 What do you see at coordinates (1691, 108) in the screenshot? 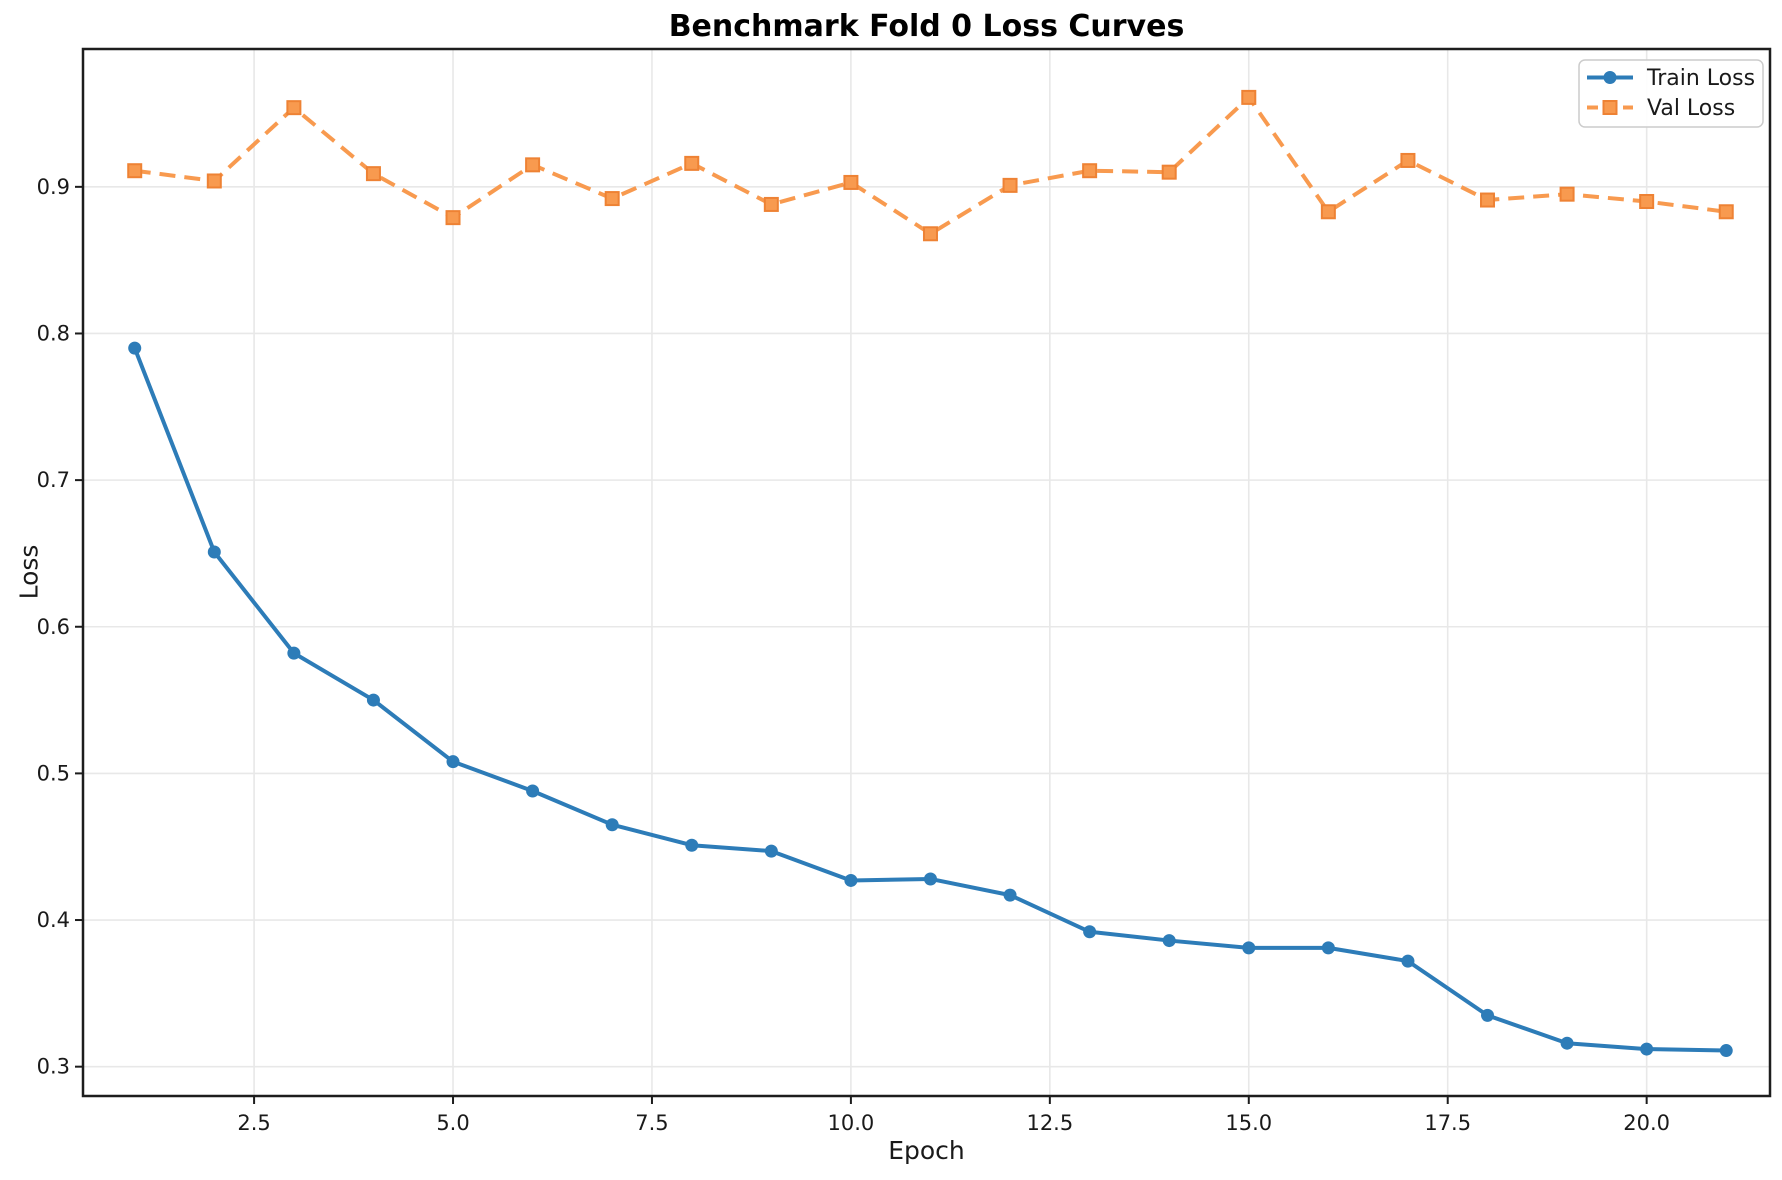
I see `legend-label-val-loss: Val Loss` at bounding box center [1691, 108].